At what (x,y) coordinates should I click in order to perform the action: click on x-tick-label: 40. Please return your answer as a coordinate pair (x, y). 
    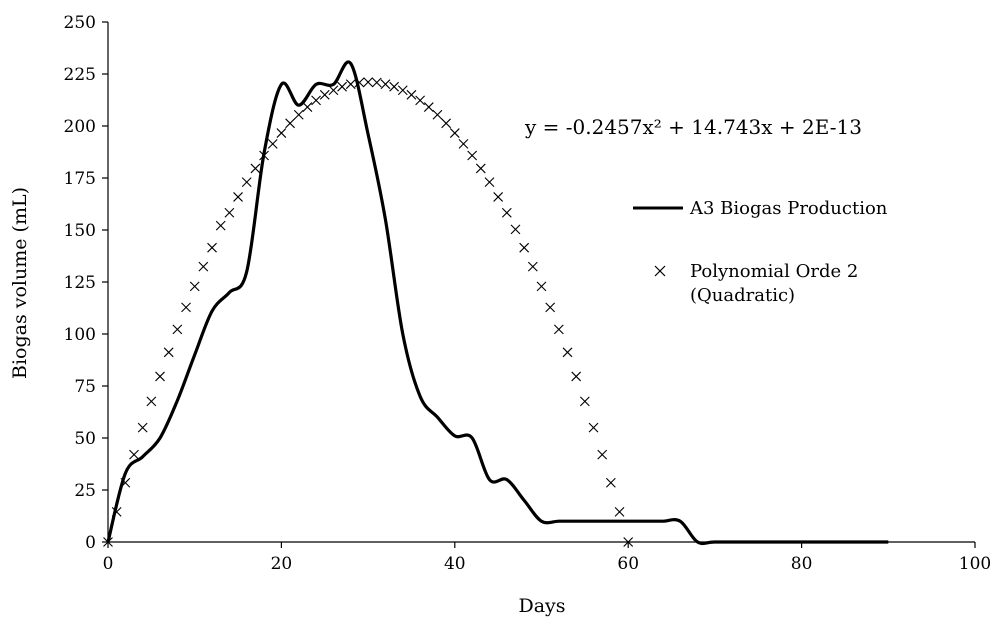
    Looking at the image, I should click on (455, 564).